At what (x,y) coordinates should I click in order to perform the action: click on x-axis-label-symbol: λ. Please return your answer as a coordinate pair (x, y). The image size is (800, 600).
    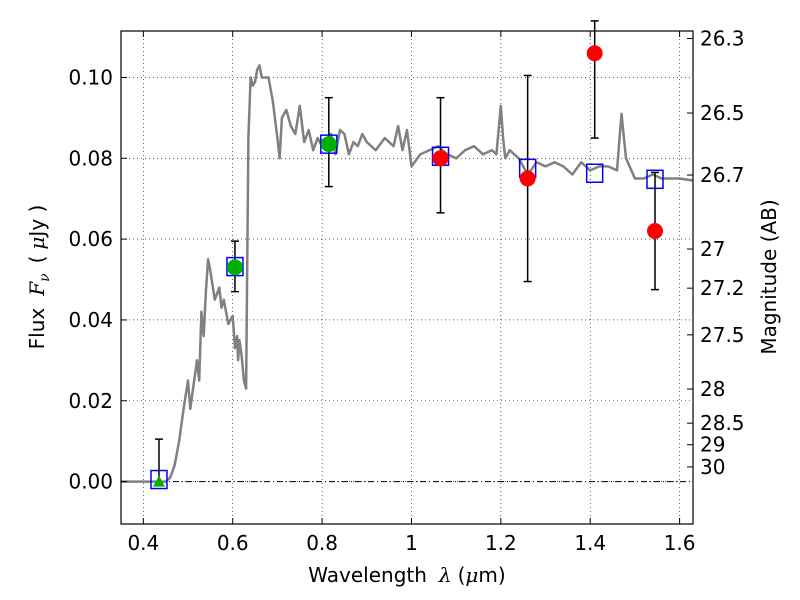
    Looking at the image, I should click on (445, 575).